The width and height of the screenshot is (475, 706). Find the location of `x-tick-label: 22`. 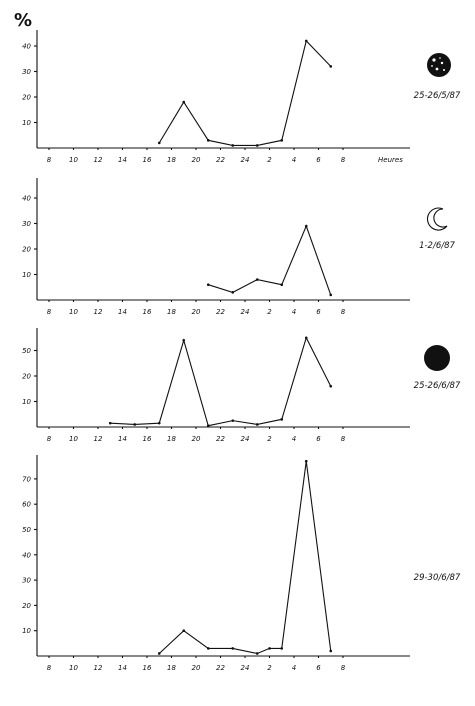

x-tick-label: 22 is located at coordinates (220, 312).